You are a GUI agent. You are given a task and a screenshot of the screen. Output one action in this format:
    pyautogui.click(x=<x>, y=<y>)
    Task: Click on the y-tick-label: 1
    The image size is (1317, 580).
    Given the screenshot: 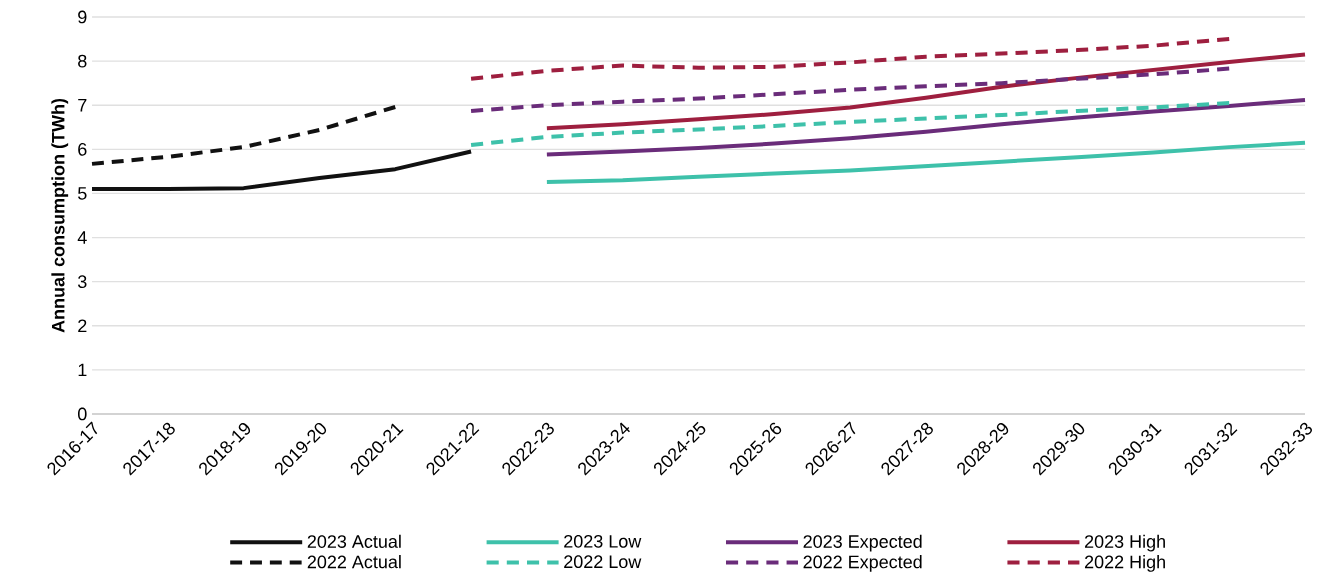 What is the action you would take?
    pyautogui.click(x=82, y=370)
    